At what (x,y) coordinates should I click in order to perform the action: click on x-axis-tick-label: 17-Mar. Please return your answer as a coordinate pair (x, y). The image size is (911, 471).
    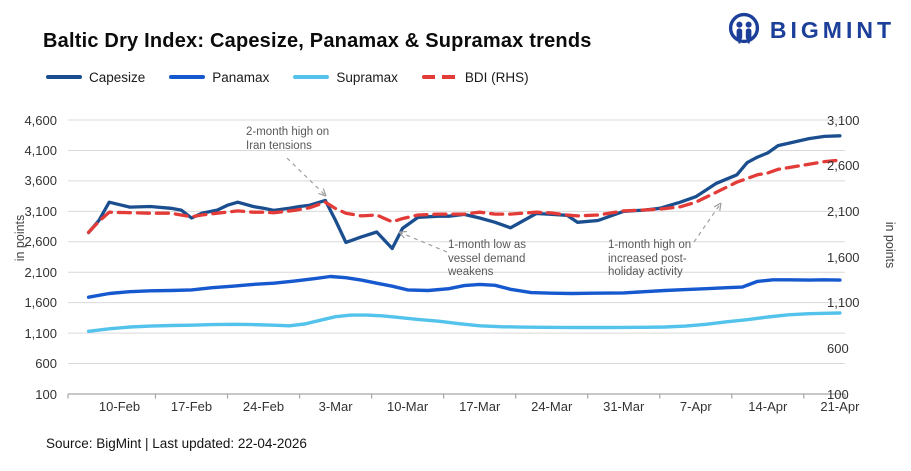
    Looking at the image, I should click on (480, 406).